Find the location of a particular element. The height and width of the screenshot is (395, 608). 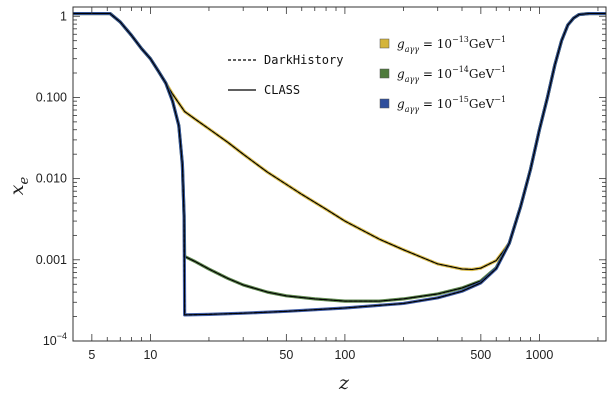

y-axis-label-main: x is located at coordinates (17, 189).